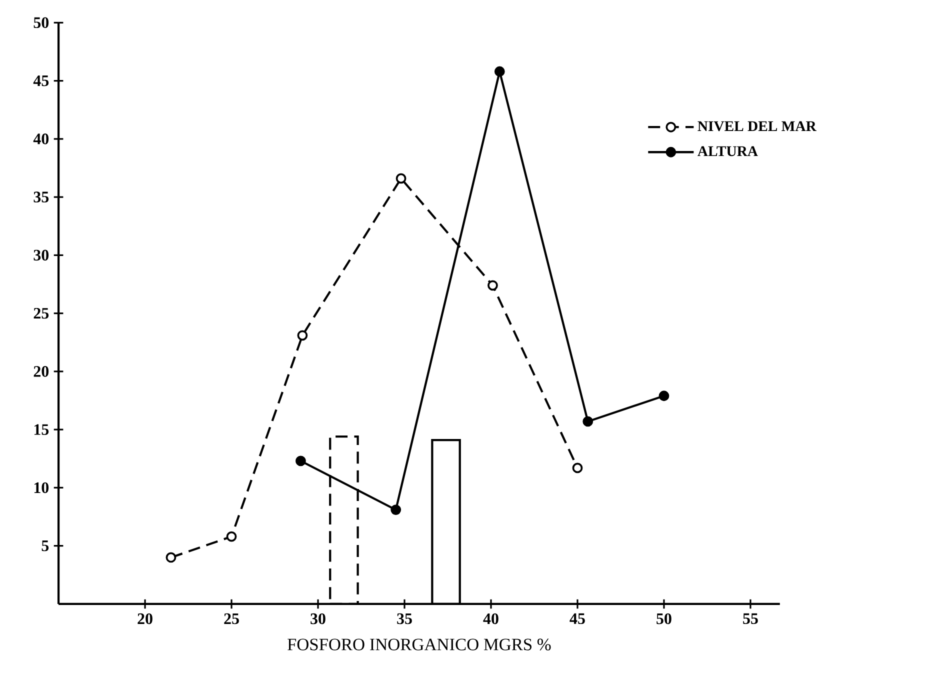  Describe the element at coordinates (41, 197) in the screenshot. I see `y-tick-label: 35` at that location.